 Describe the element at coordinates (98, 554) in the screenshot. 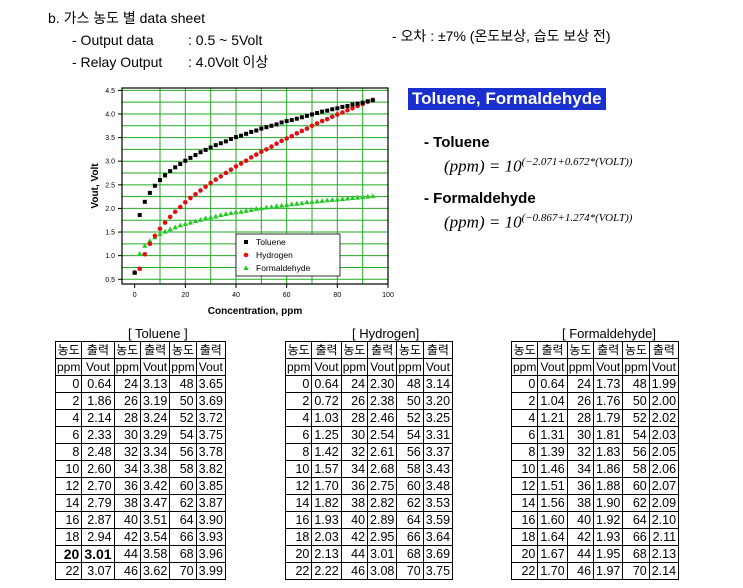

I see `table-cell: 3.01` at that location.